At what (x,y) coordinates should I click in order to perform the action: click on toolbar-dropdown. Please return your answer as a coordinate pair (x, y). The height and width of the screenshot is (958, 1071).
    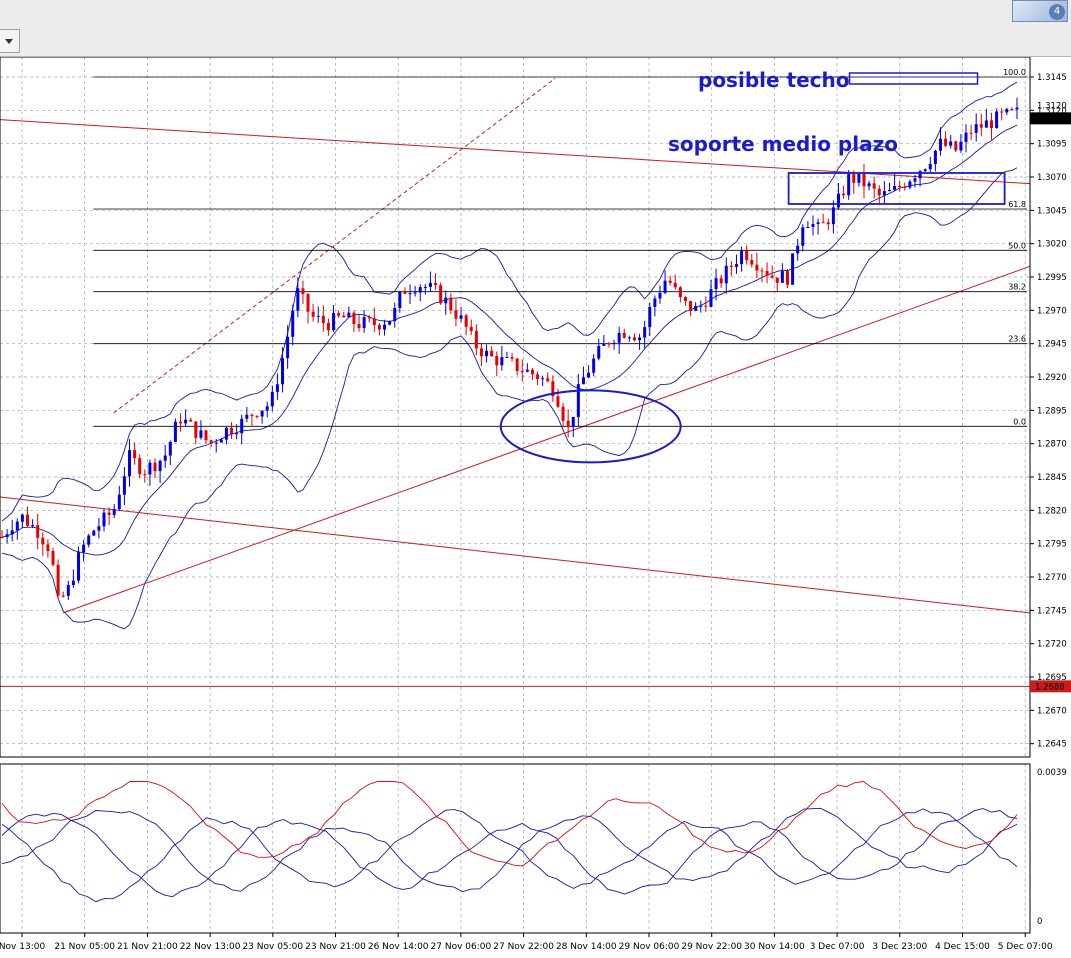
    Looking at the image, I should click on (10, 41).